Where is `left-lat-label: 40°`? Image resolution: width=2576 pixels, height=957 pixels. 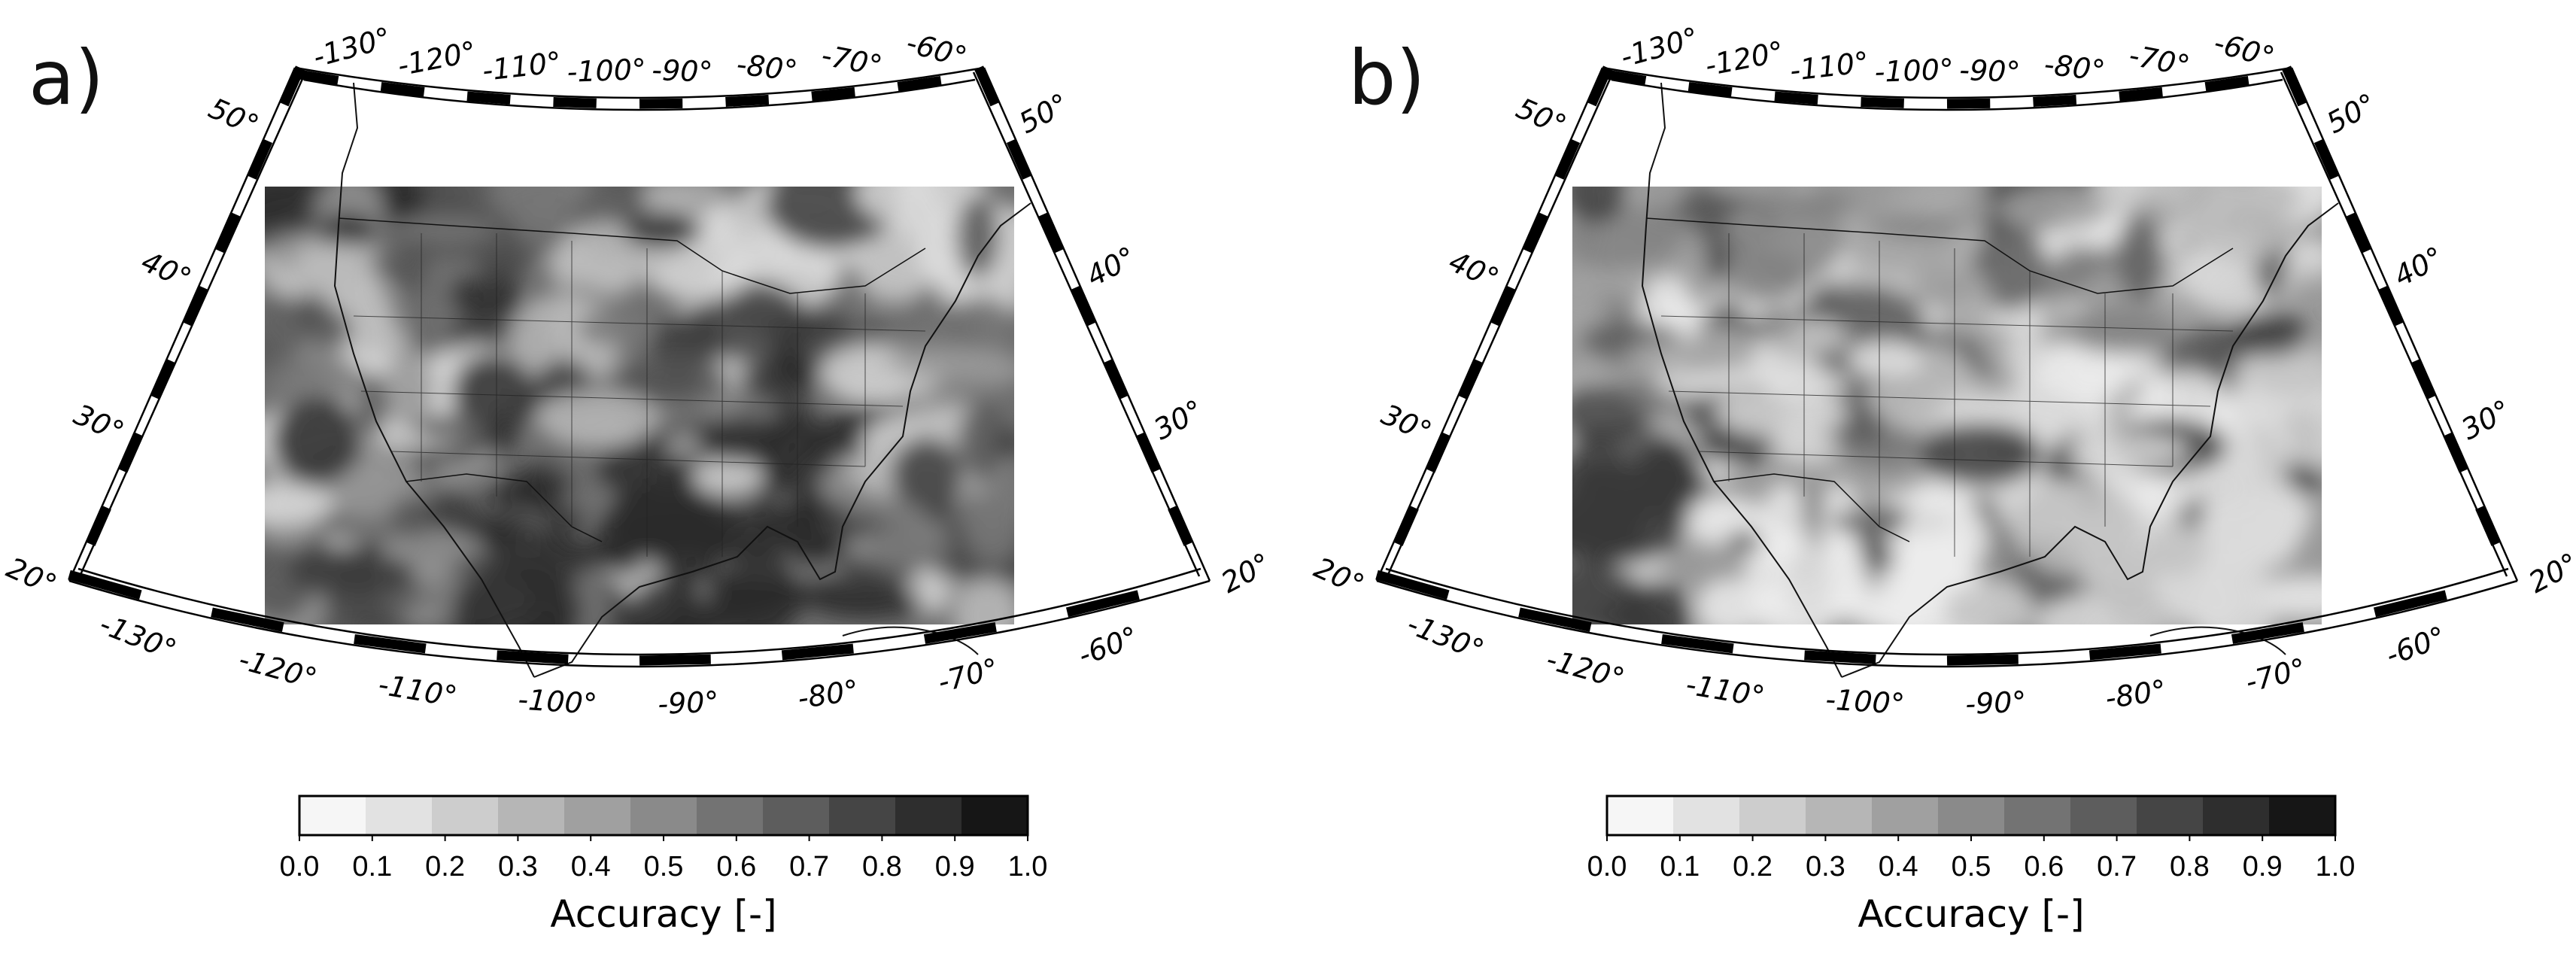
left-lat-label: 40° is located at coordinates (1474, 270).